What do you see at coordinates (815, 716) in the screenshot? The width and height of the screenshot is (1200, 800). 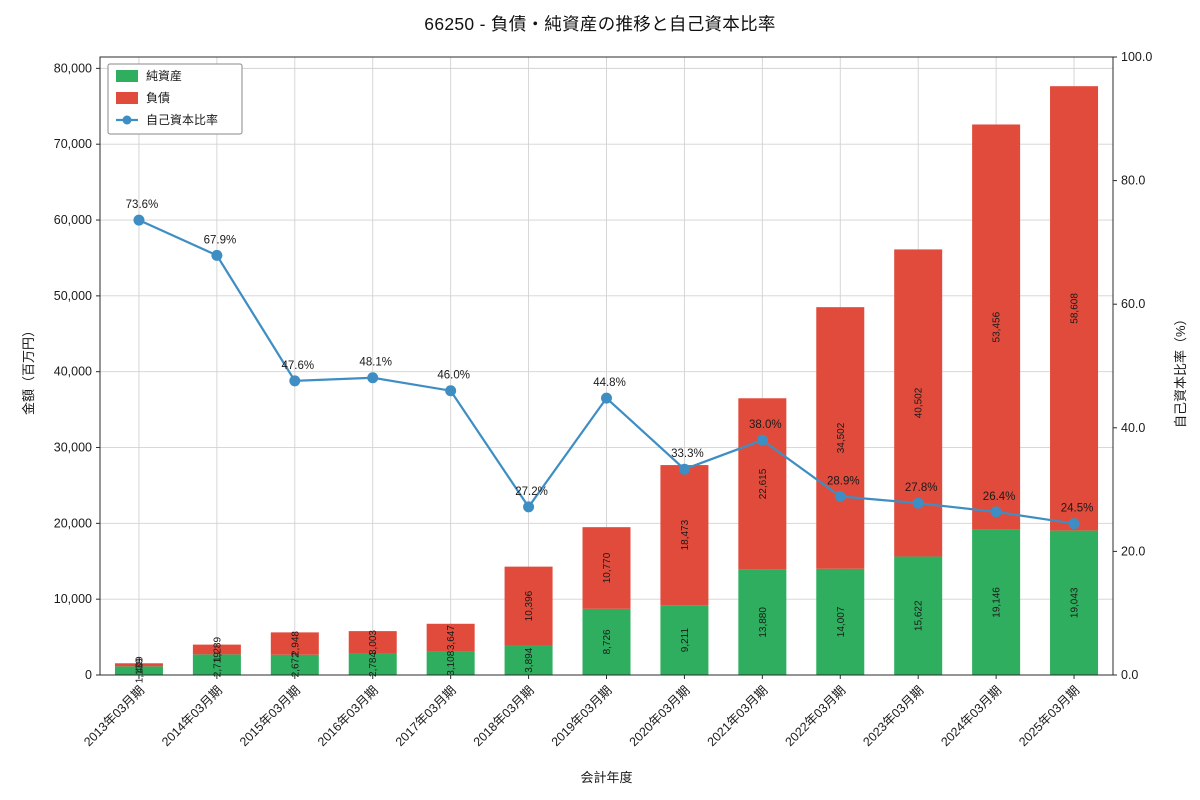 I see `tick-label-x: 2022年03月期` at bounding box center [815, 716].